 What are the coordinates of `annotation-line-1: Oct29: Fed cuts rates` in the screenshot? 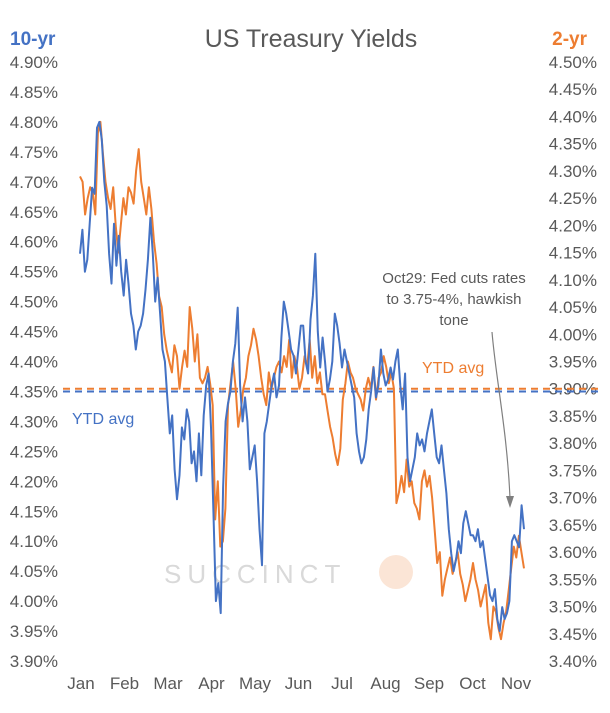 It's located at (453, 278).